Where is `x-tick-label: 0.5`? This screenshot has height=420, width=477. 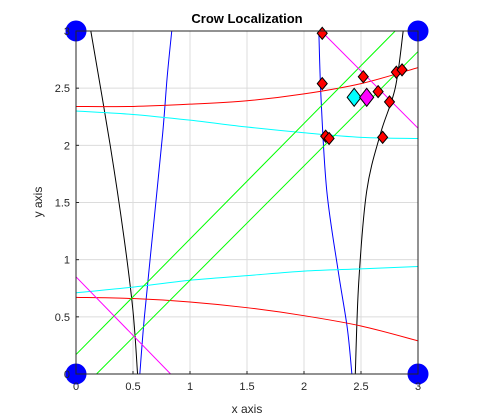 x-tick-label: 0.5 is located at coordinates (132, 387).